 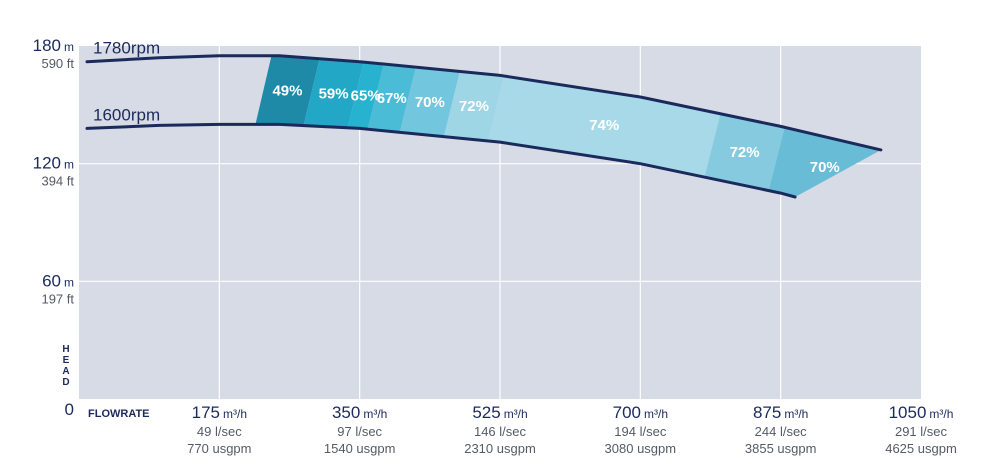 What do you see at coordinates (126, 114) in the screenshot?
I see `series-label: 1600rpm` at bounding box center [126, 114].